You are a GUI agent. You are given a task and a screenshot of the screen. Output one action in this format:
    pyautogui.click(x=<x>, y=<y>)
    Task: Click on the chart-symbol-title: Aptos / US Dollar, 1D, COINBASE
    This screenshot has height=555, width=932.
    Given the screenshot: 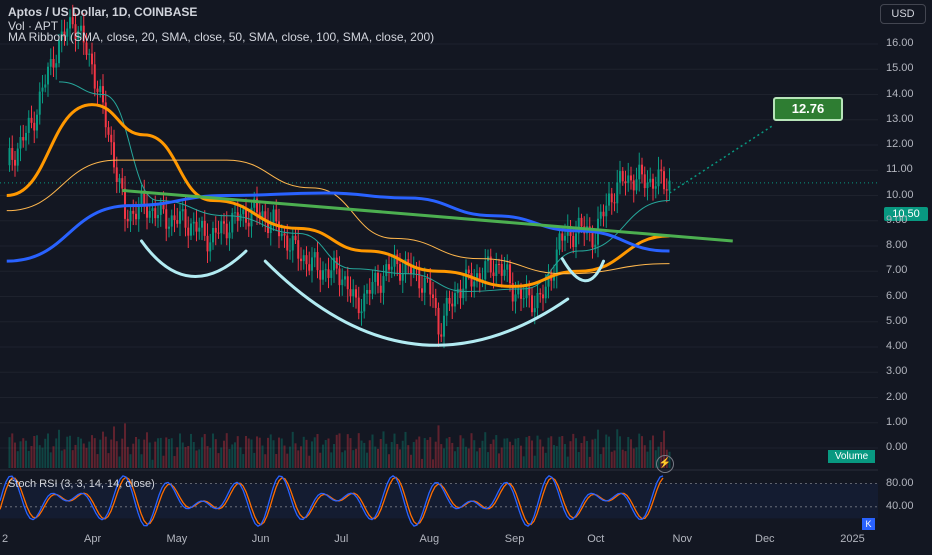 What is the action you would take?
    pyautogui.click(x=103, y=12)
    